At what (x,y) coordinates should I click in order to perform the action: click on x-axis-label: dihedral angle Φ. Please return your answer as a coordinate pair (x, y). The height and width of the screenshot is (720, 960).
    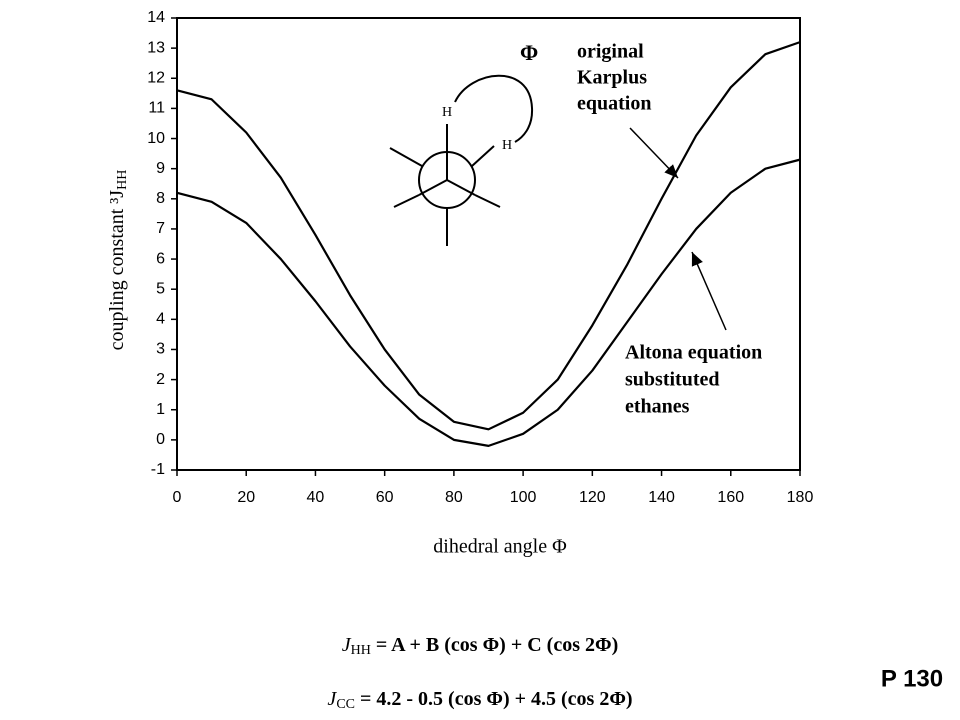
    Looking at the image, I should click on (500, 547).